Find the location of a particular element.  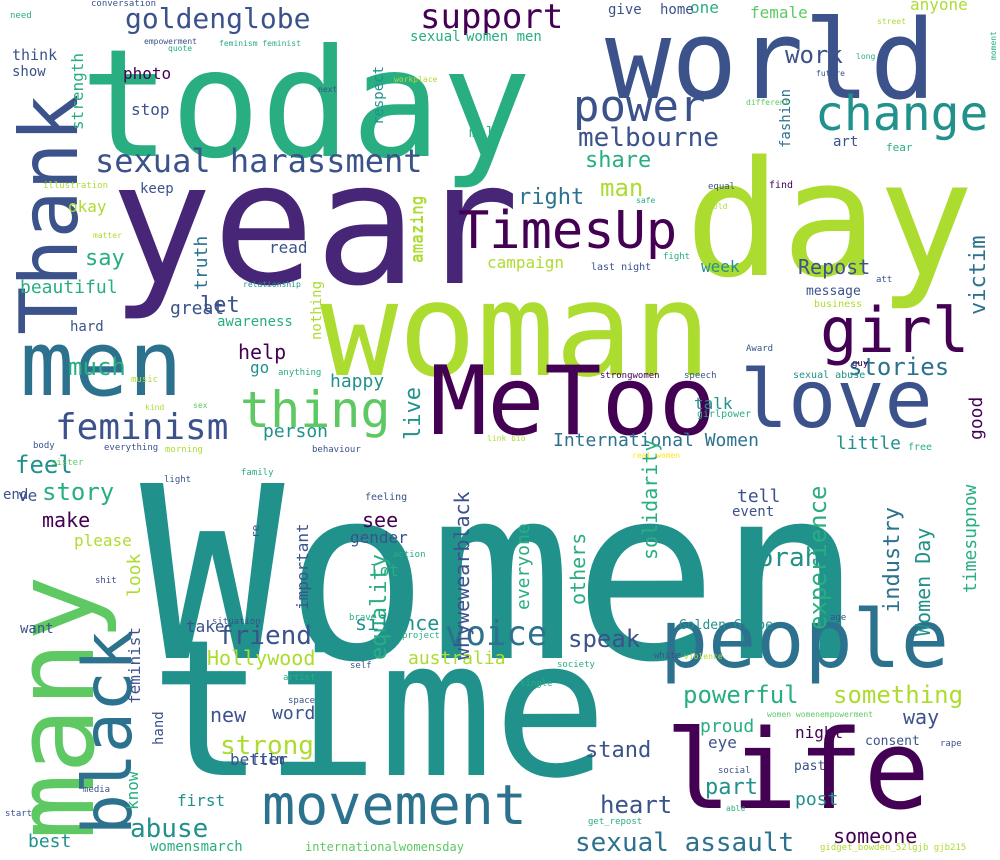

cloud-word: want is located at coordinates (37, 629).